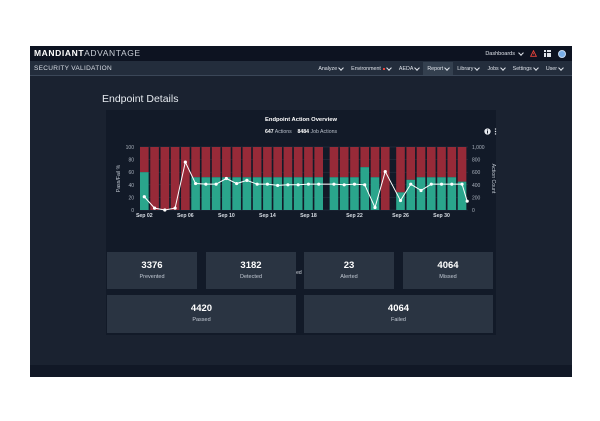 The height and width of the screenshot is (421, 600). What do you see at coordinates (547, 53) in the screenshot?
I see `apps-grid-icon` at bounding box center [547, 53].